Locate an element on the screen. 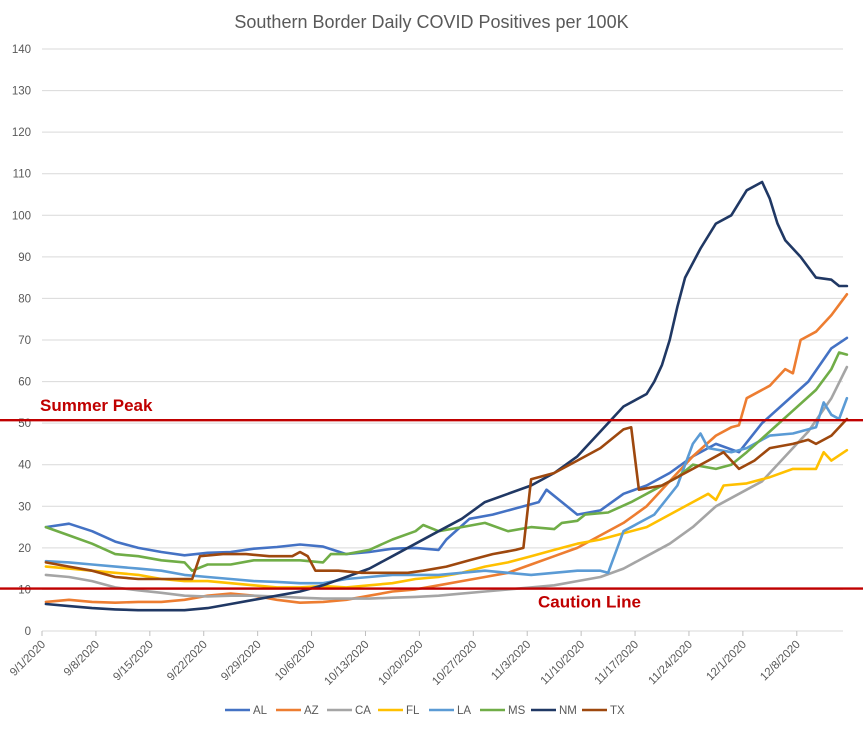 This screenshot has width=863, height=730. reference-line-label: Caution Line is located at coordinates (589, 602).